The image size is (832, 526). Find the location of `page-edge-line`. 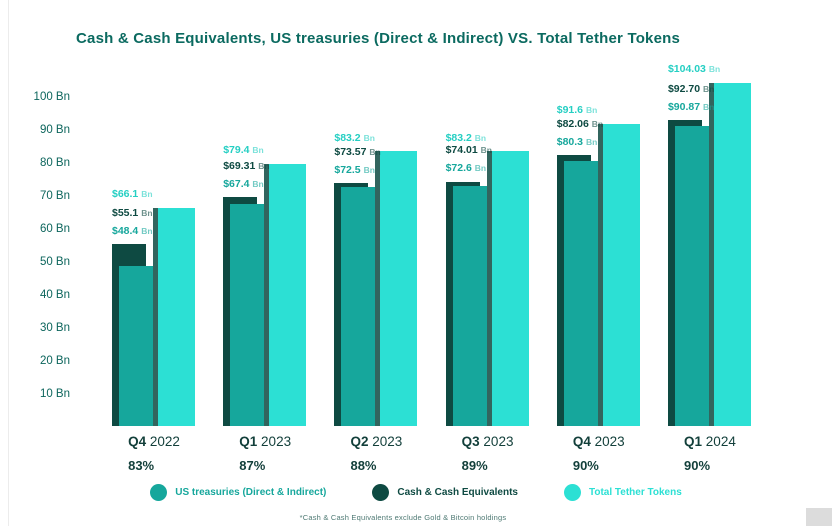

page-edge-line is located at coordinates (8, 263).